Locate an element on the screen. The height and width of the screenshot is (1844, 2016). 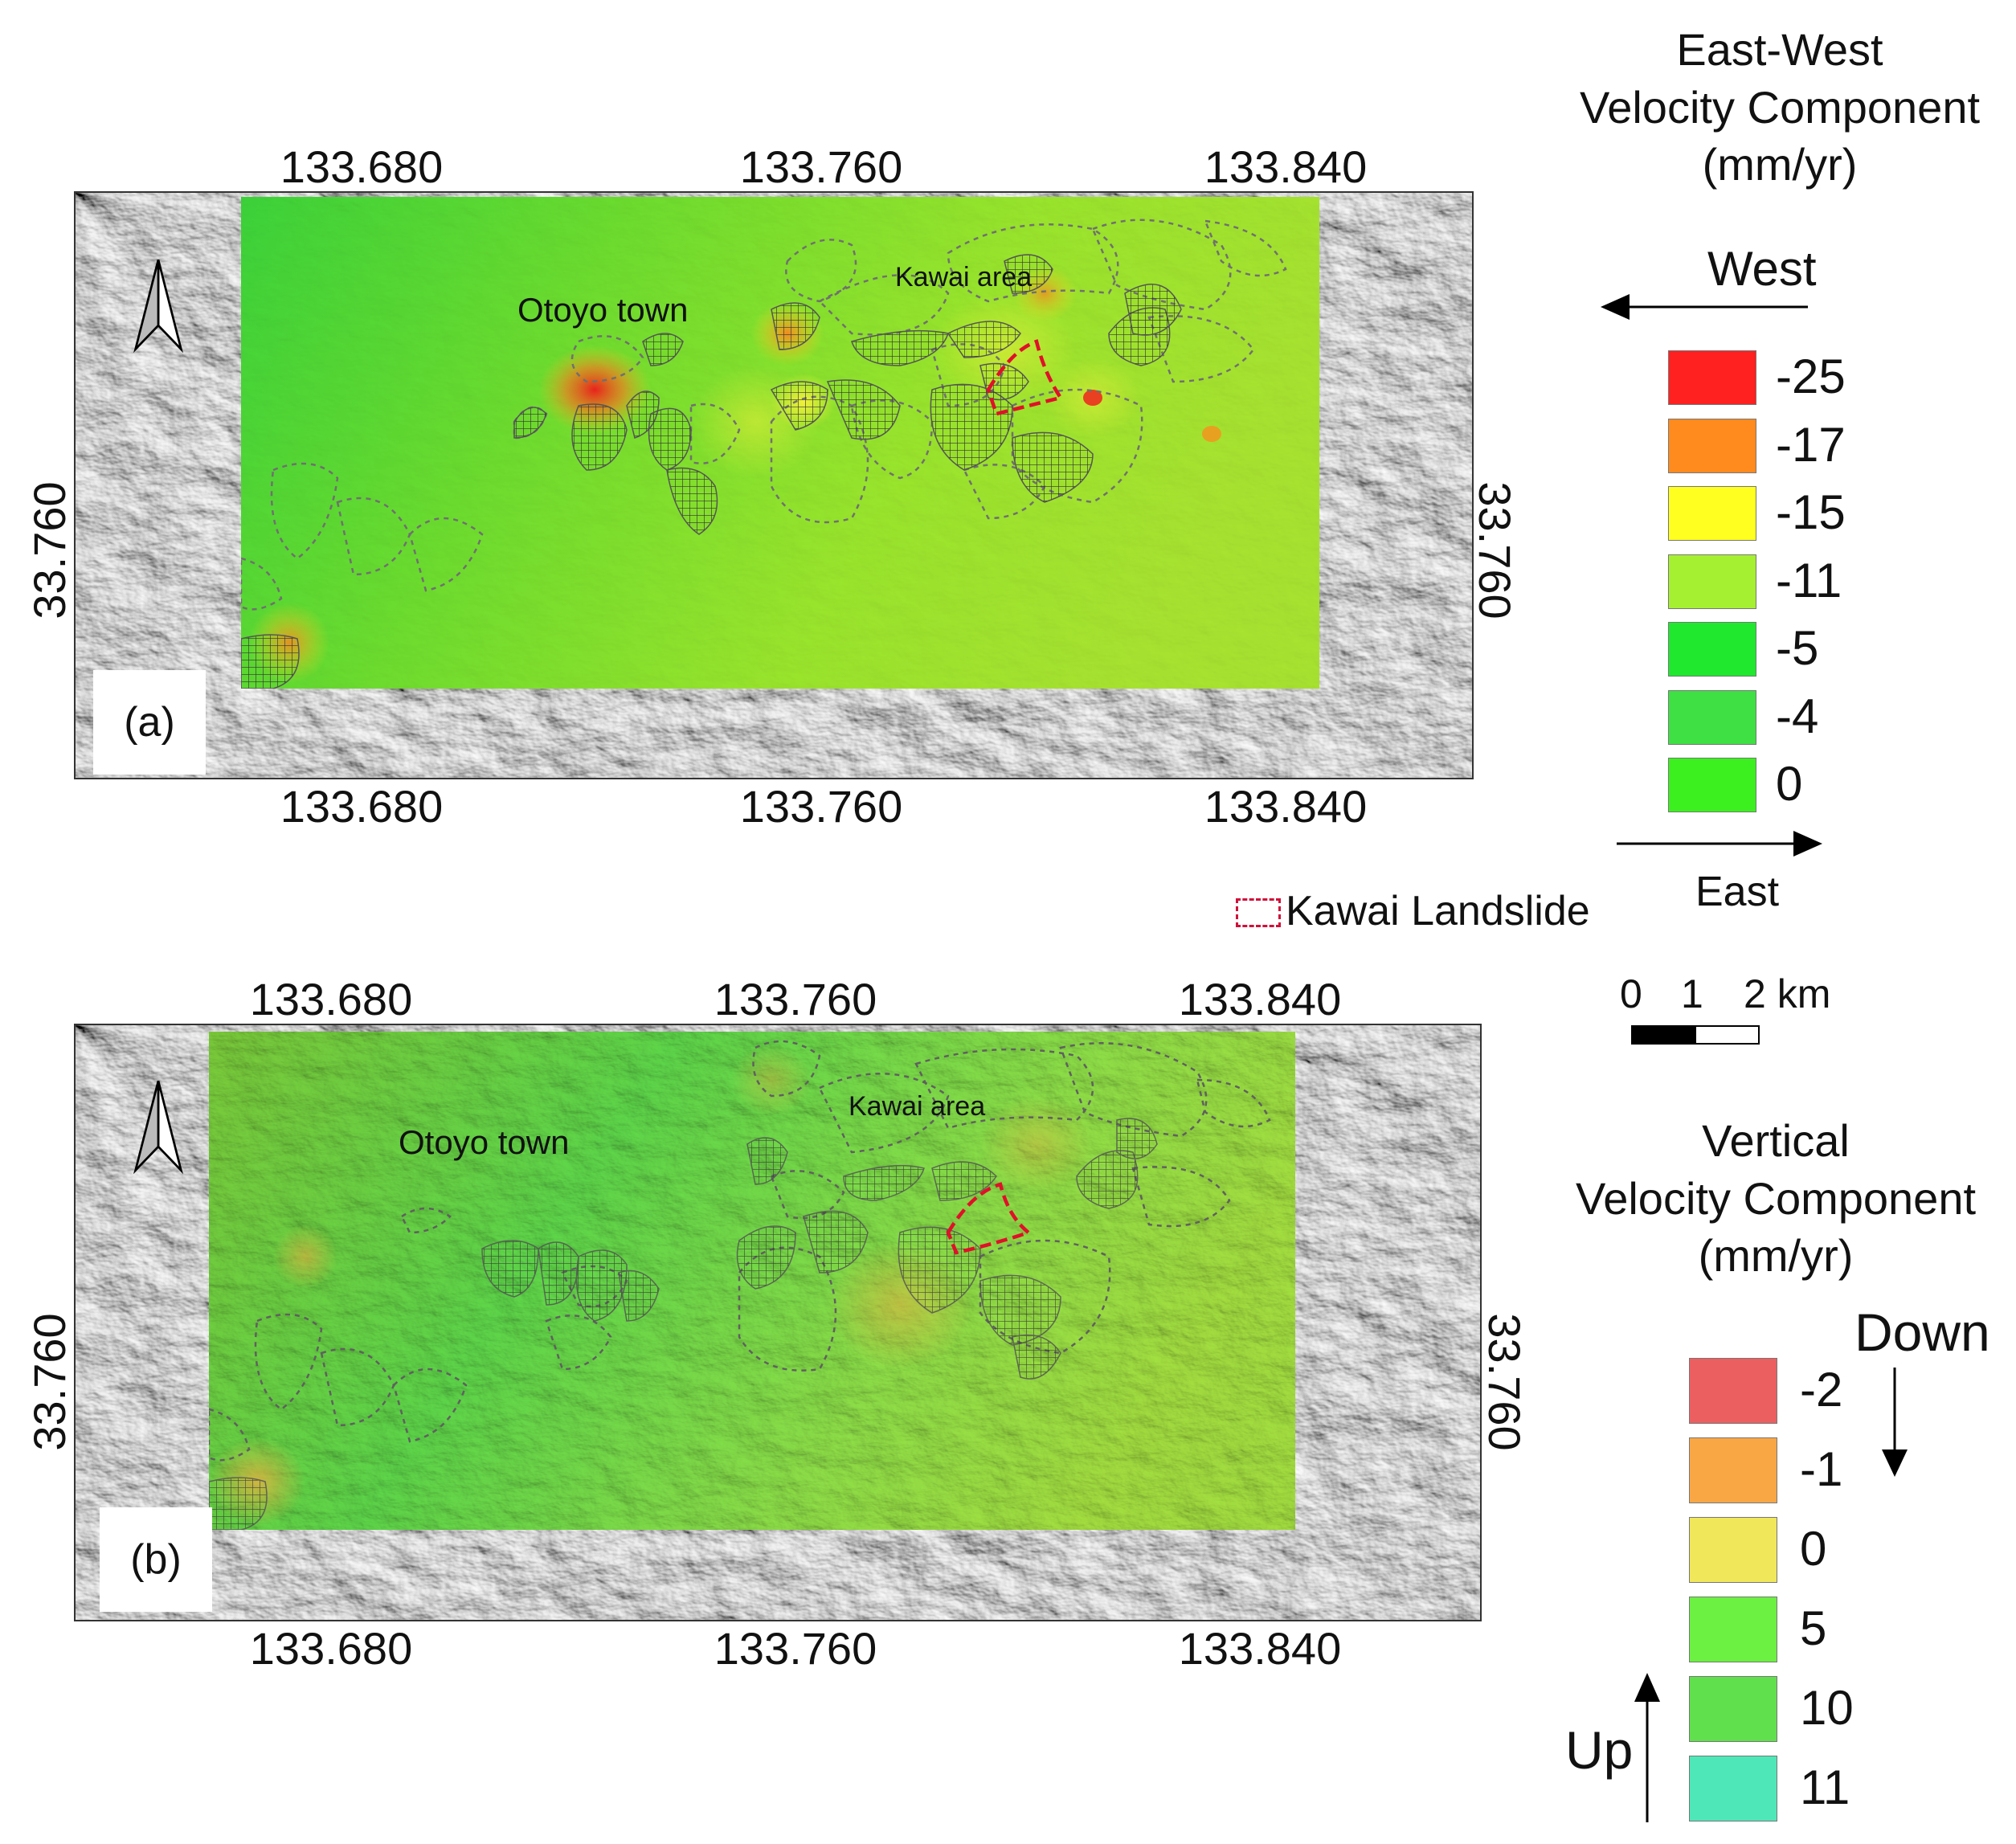
kawai-landslide-legend-swatch is located at coordinates (1258, 912).